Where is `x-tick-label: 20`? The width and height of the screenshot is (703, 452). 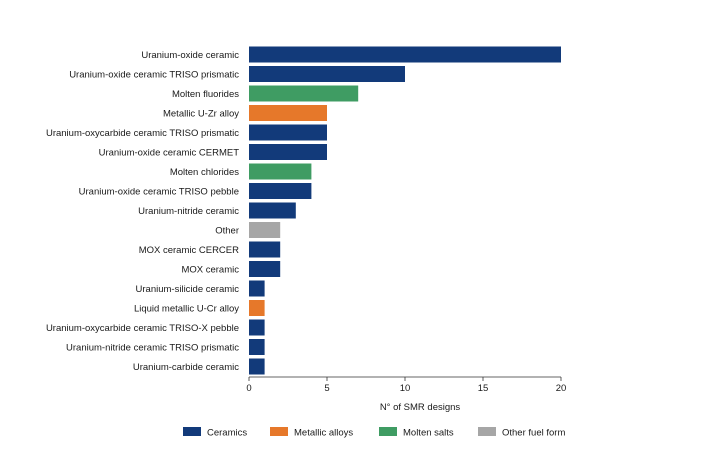
x-tick-label: 20 is located at coordinates (561, 388).